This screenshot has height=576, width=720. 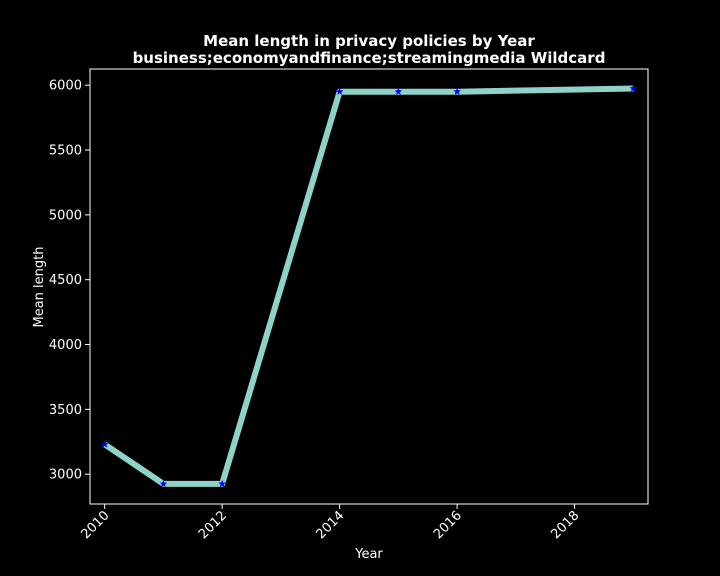 I want to click on y-tick-label: 6000, so click(x=65, y=86).